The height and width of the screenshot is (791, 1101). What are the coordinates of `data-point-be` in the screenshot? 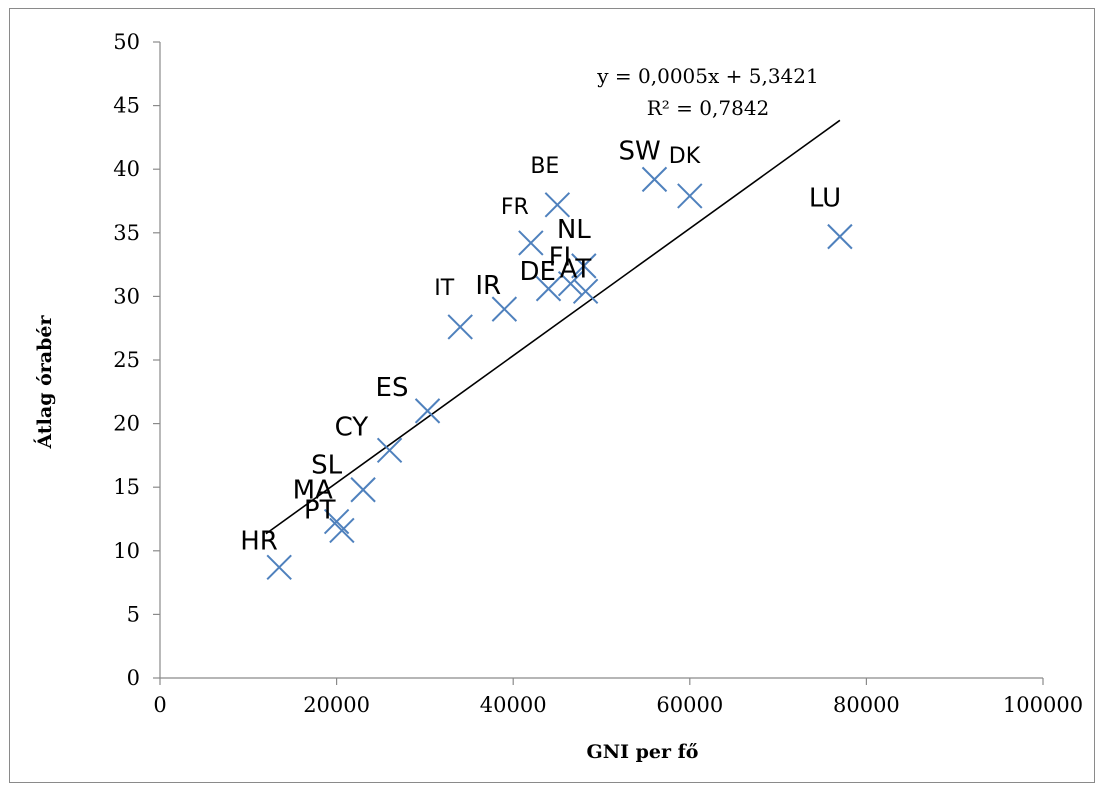 It's located at (557, 205).